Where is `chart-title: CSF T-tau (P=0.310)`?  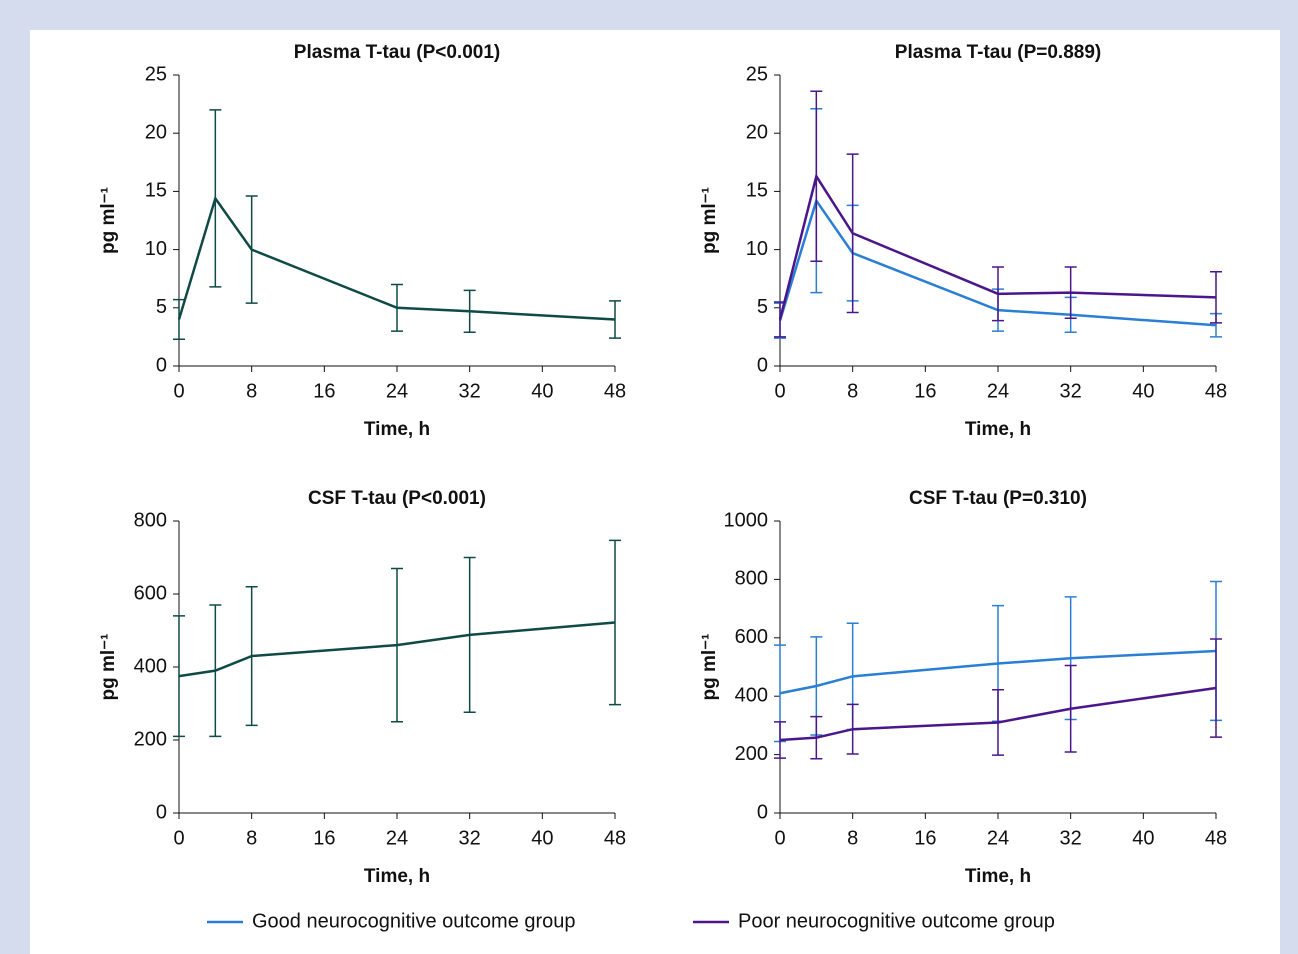
chart-title: CSF T-tau (P=0.310) is located at coordinates (998, 498).